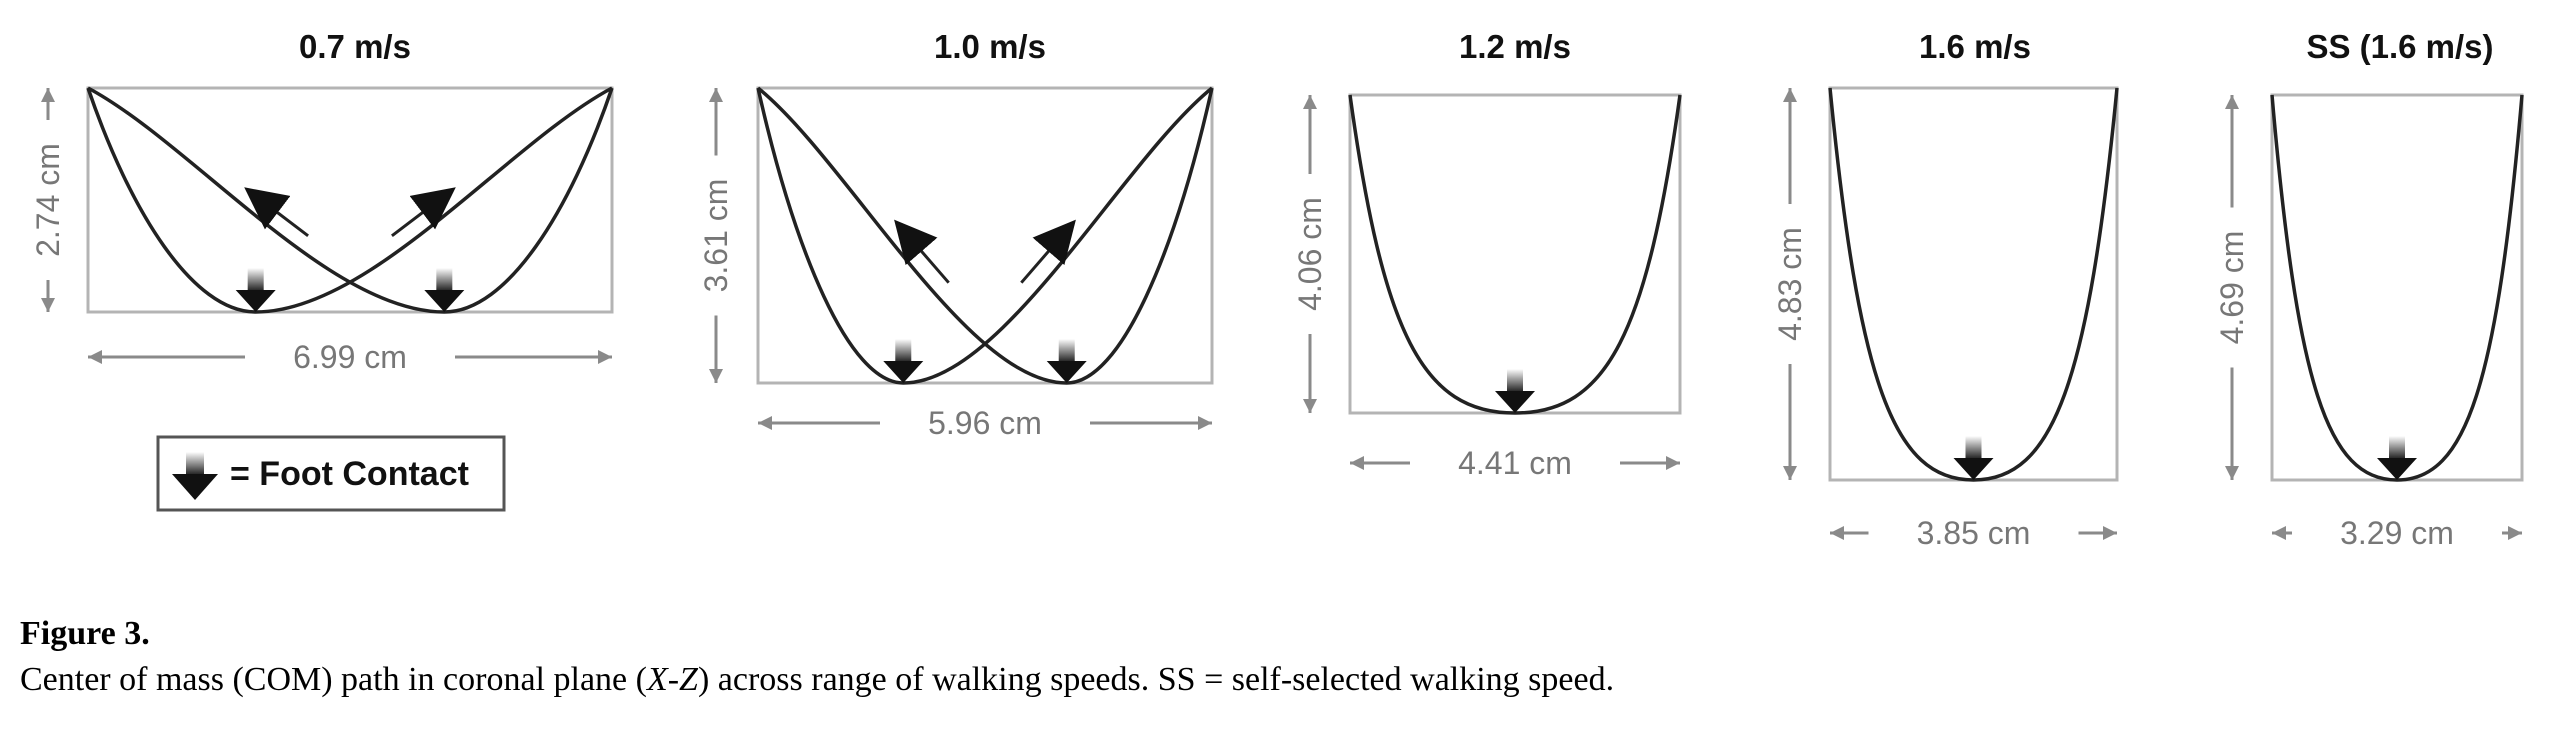 Image resolution: width=2557 pixels, height=739 pixels. I want to click on width-dimension: 5.96 cm, so click(985, 423).